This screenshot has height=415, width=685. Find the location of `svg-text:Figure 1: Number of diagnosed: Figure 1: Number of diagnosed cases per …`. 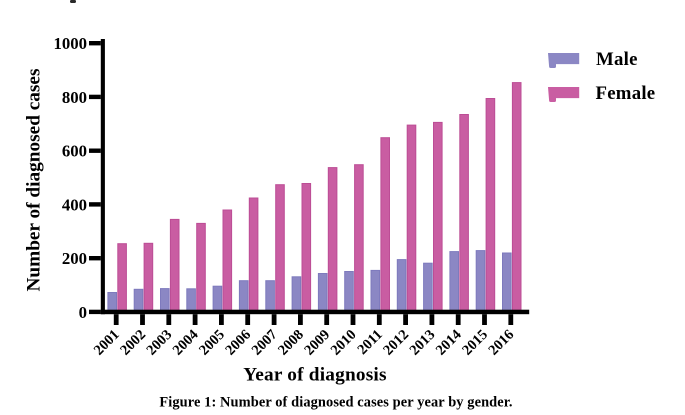

svg-text:Figure 1: Number of diagnosed: Figure 1: Number of diagnosed cases per … is located at coordinates (335, 403).